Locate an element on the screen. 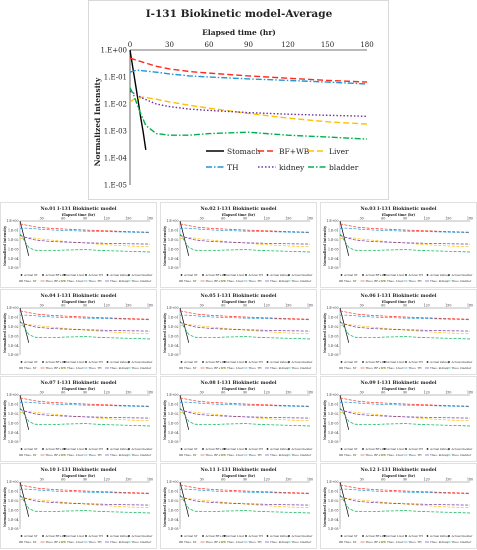 The image size is (477, 550). panel-title: No.07 I-131 Biokinetic model is located at coordinates (79, 383).